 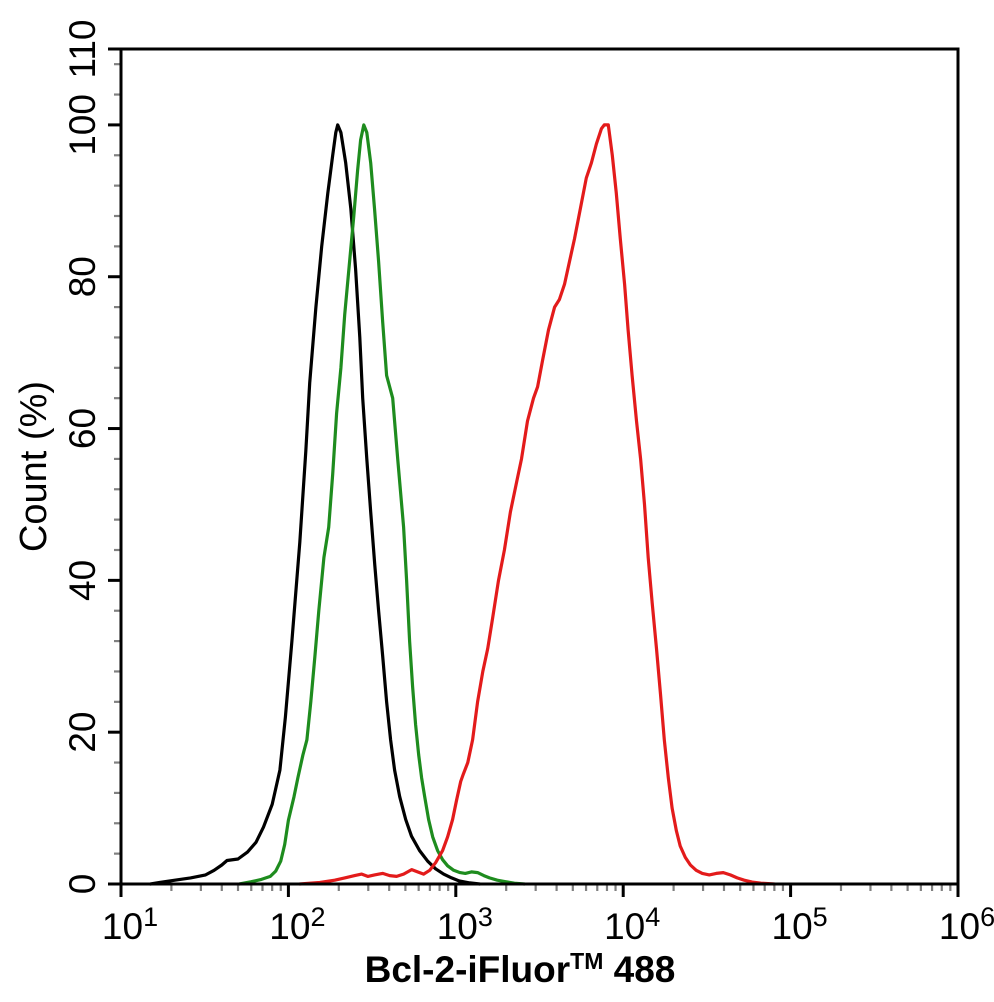 I want to click on x-axis-tick-label: 10², so click(x=297, y=924).